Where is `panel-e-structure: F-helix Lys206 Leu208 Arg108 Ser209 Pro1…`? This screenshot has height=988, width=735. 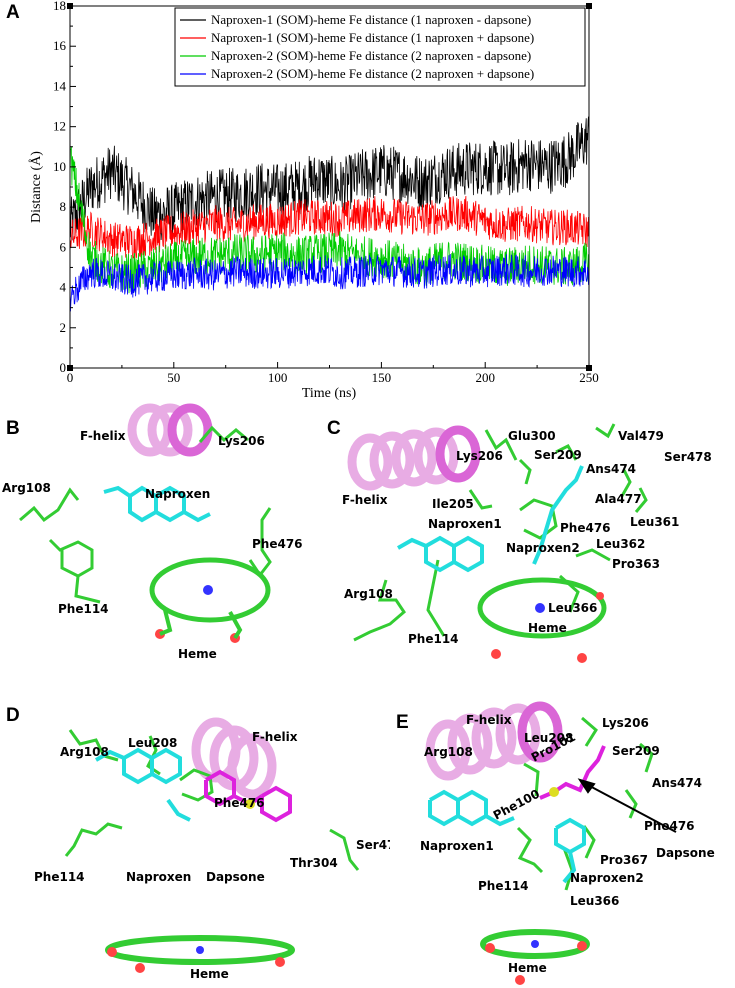 panel-e-structure: F-helix Lys206 Leu208 Arg108 Ser209 Pro1… is located at coordinates (567, 843).